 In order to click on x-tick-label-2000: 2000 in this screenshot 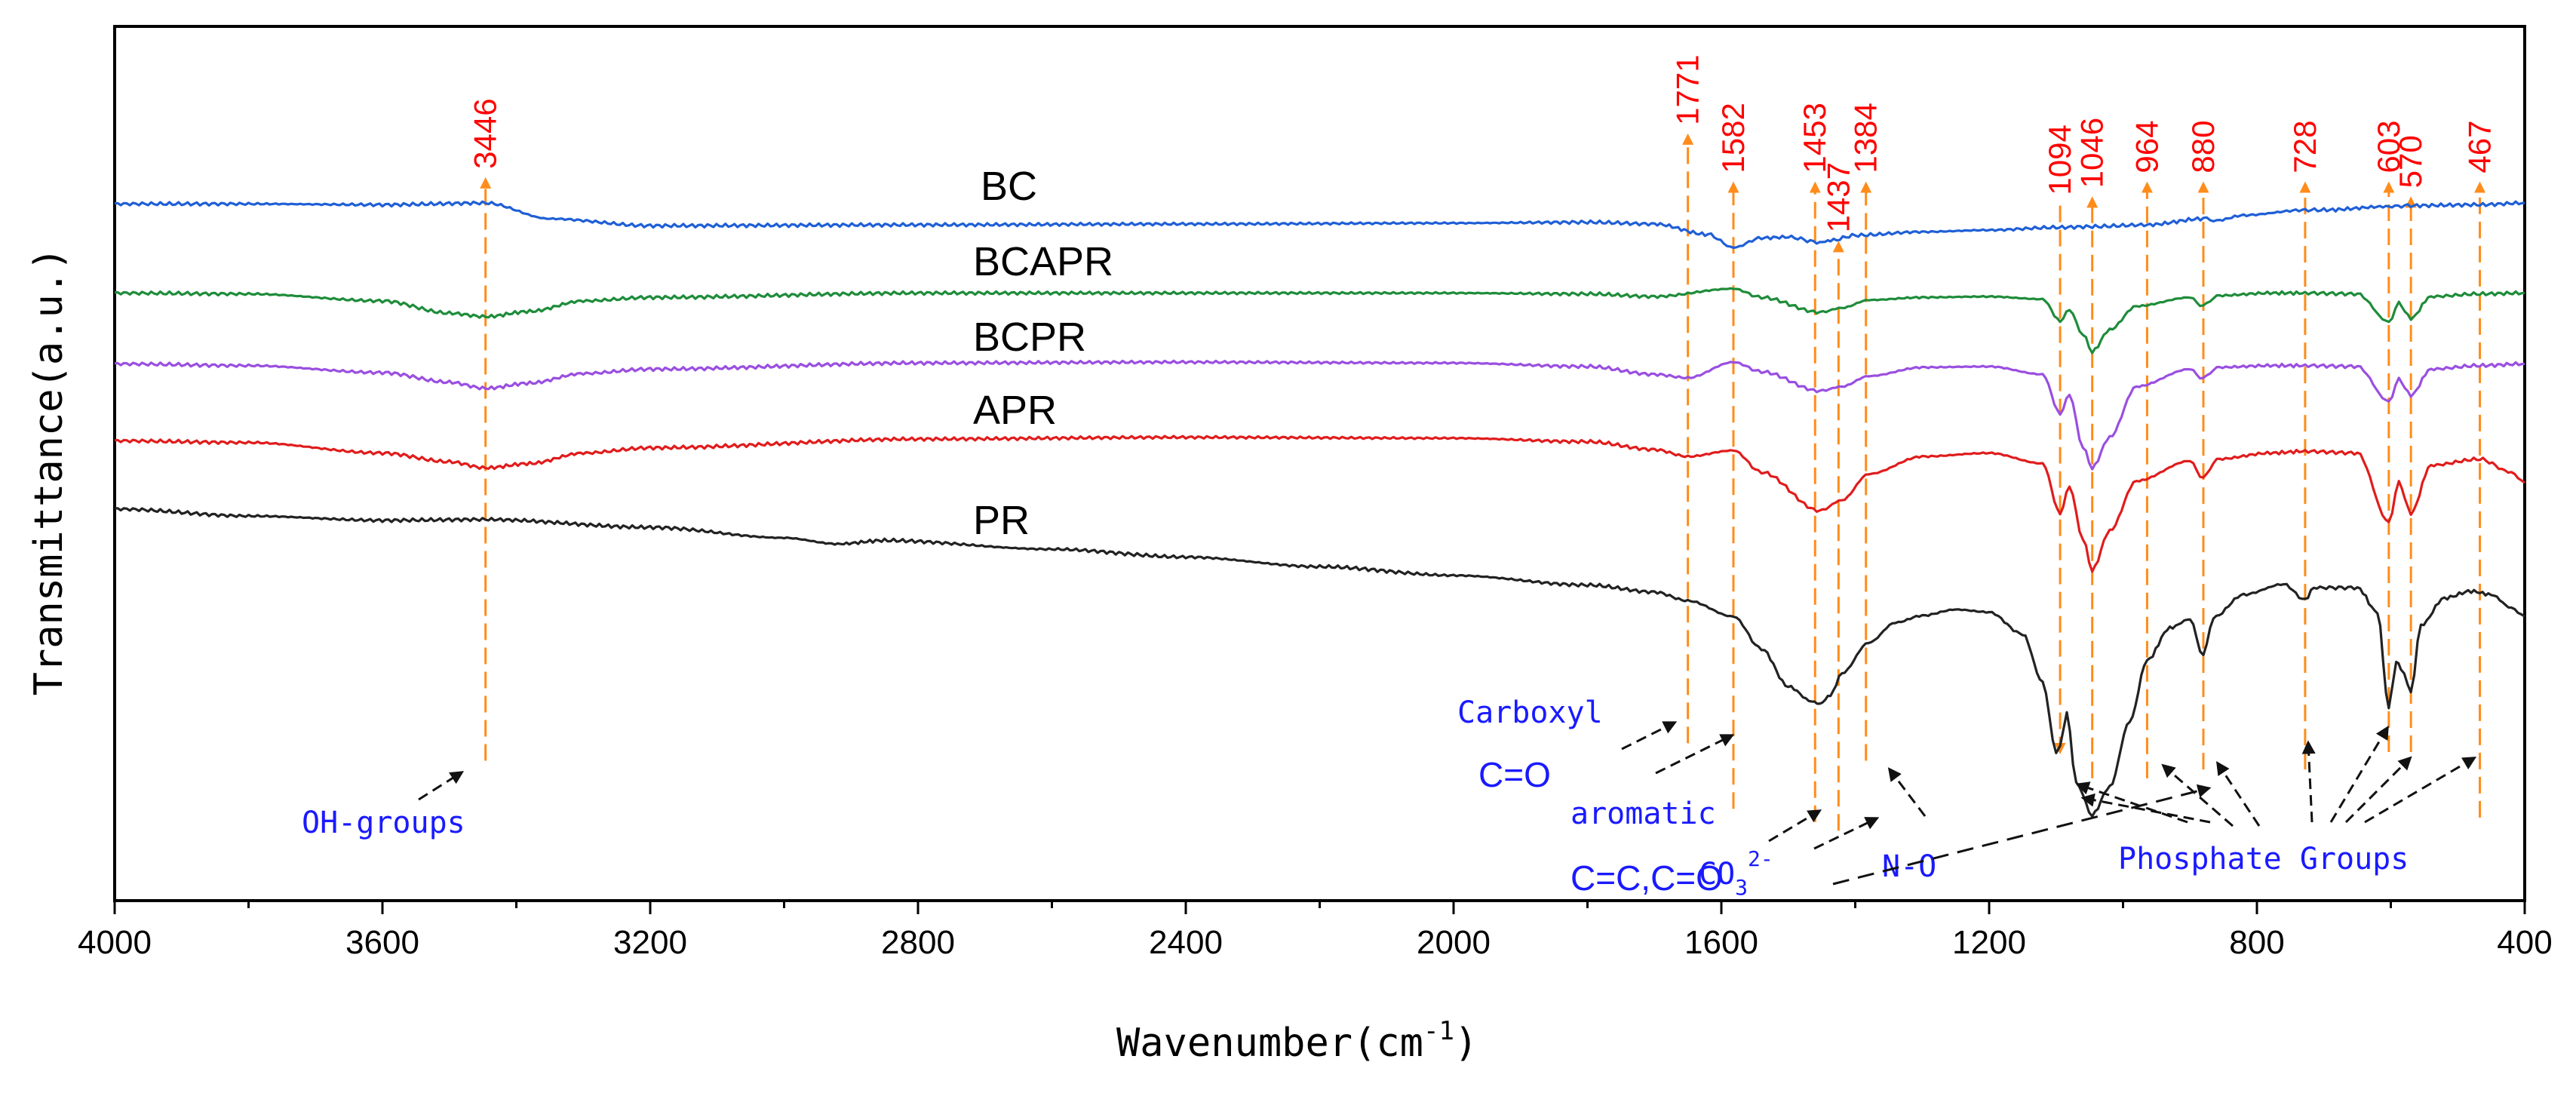, I will do `click(1454, 942)`.